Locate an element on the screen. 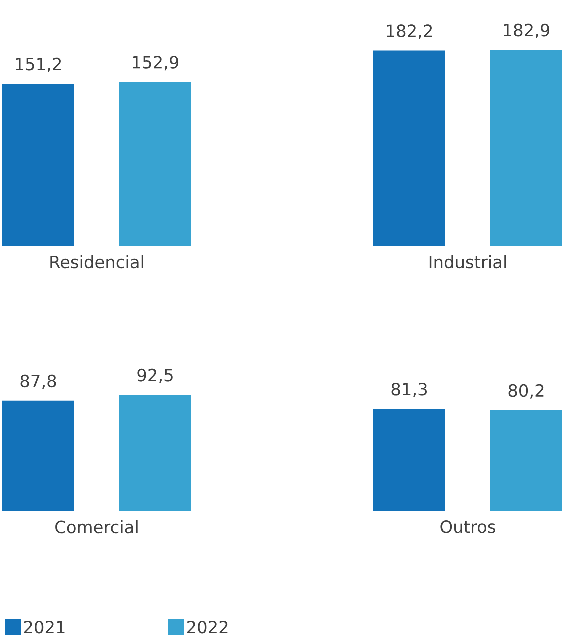 The height and width of the screenshot is (643, 562). legend-label: 2022 is located at coordinates (207, 627).